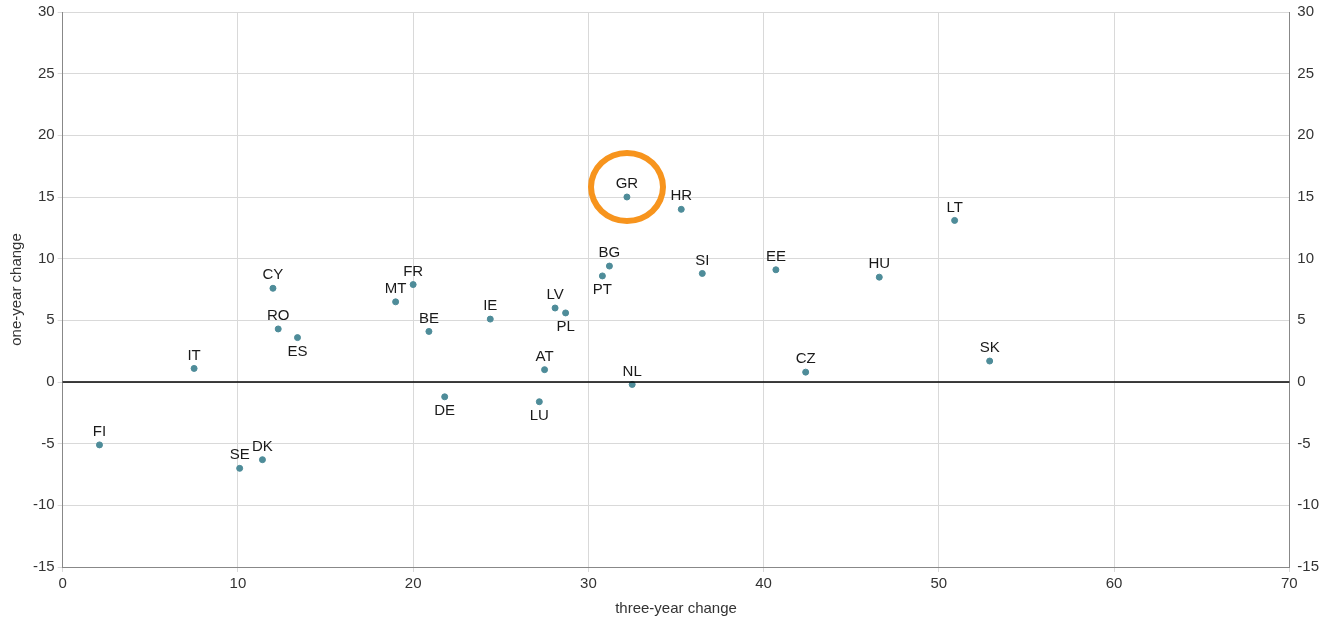  What do you see at coordinates (395, 287) in the screenshot?
I see `annotation: MT` at bounding box center [395, 287].